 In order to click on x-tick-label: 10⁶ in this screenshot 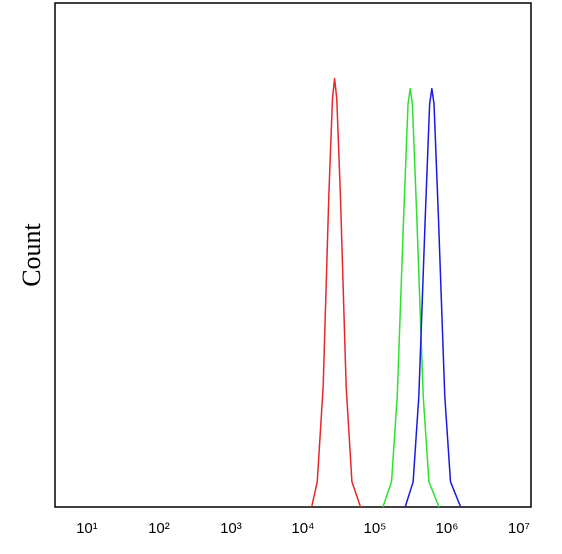, I will do `click(447, 528)`.